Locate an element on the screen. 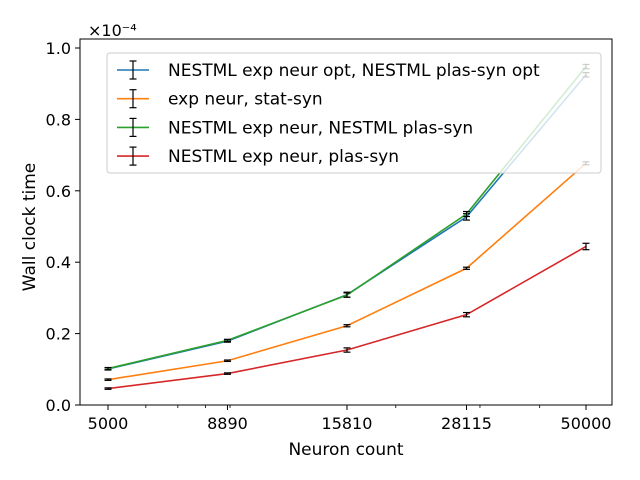 Image resolution: width=640 pixels, height=480 pixels. y-tick-label: 0.8 is located at coordinates (58, 119).